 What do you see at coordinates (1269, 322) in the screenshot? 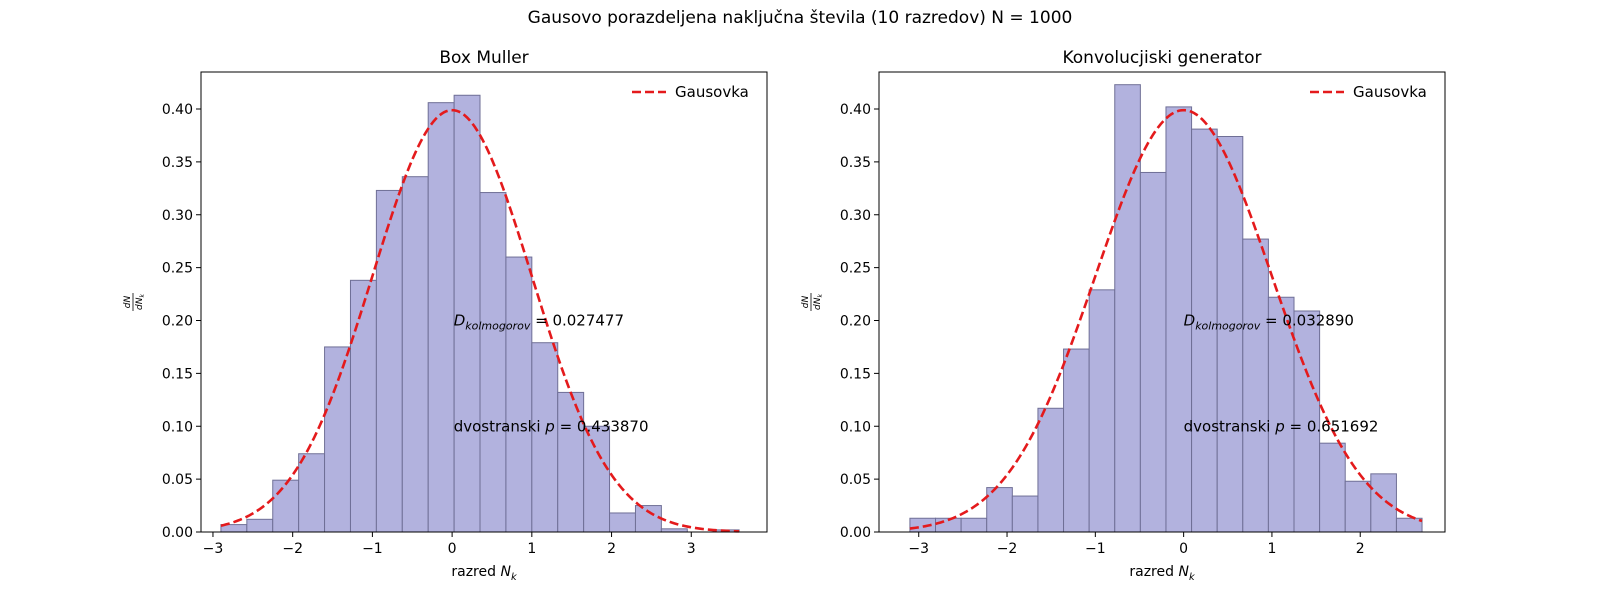
I see `kolmogorov-annotation: Dkolmogorov = 0.032890` at bounding box center [1269, 322].